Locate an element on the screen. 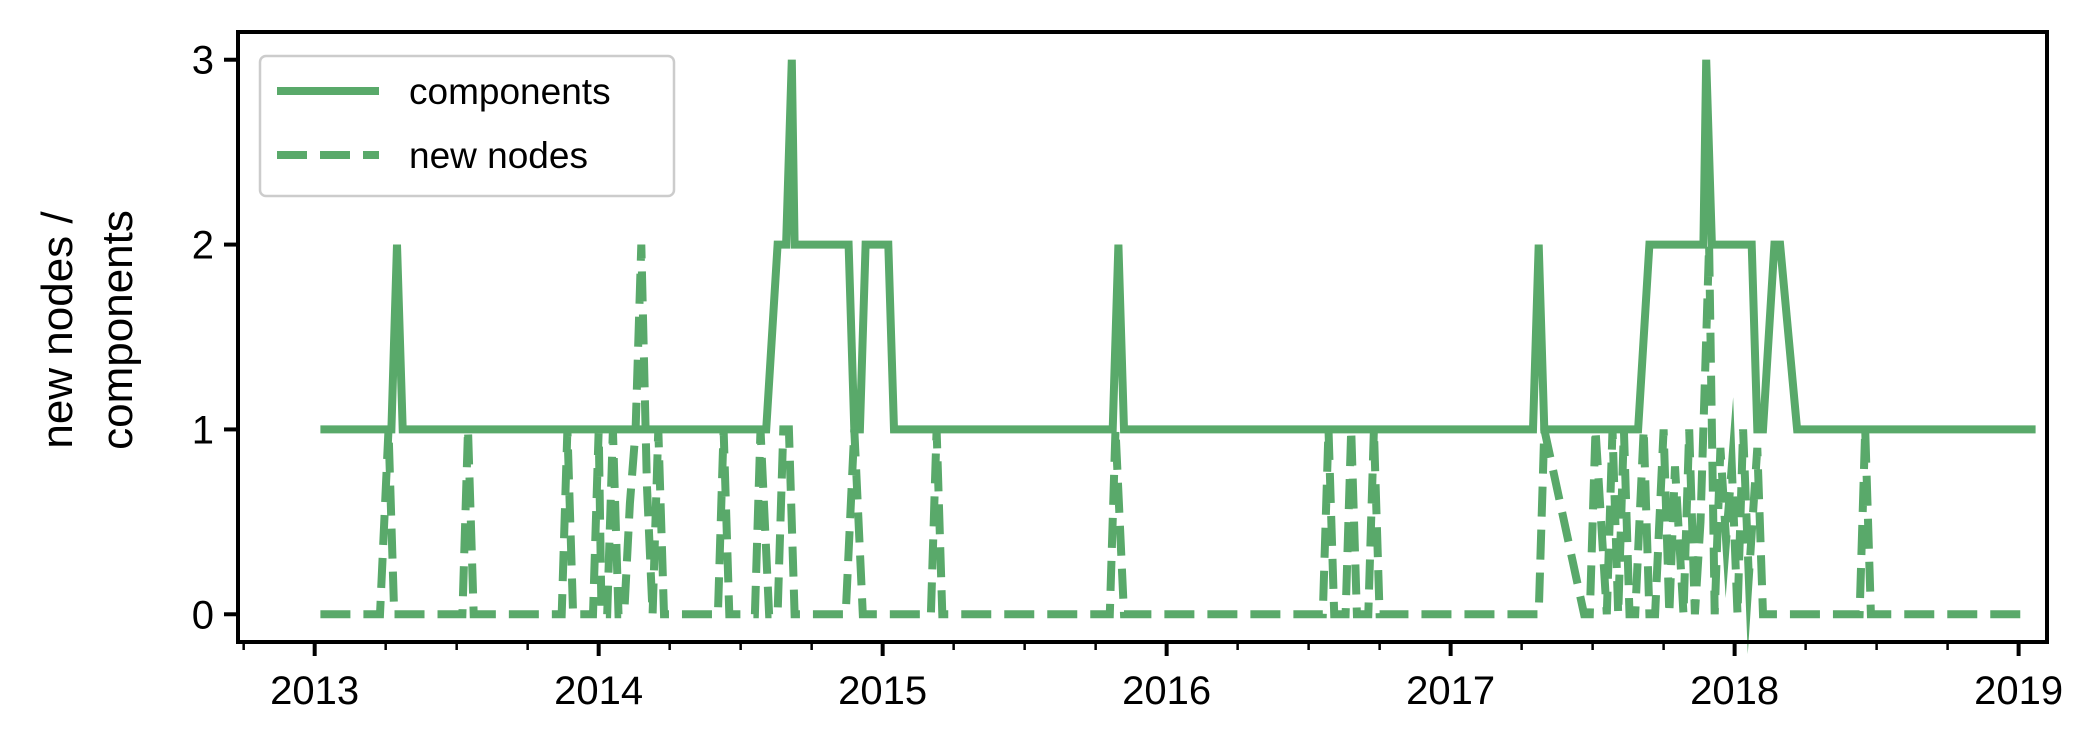 This screenshot has height=748, width=2083. x-tick-label-2019: 2019 is located at coordinates (2018, 691).